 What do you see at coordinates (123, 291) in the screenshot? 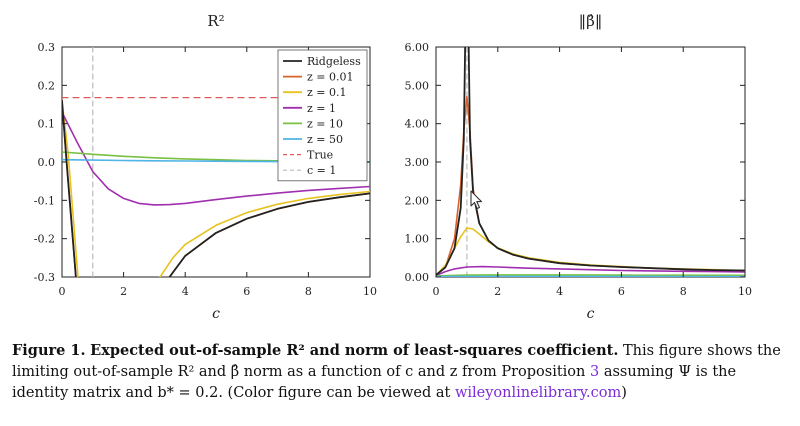
I see `r2-x-tick-label: 2` at bounding box center [123, 291].